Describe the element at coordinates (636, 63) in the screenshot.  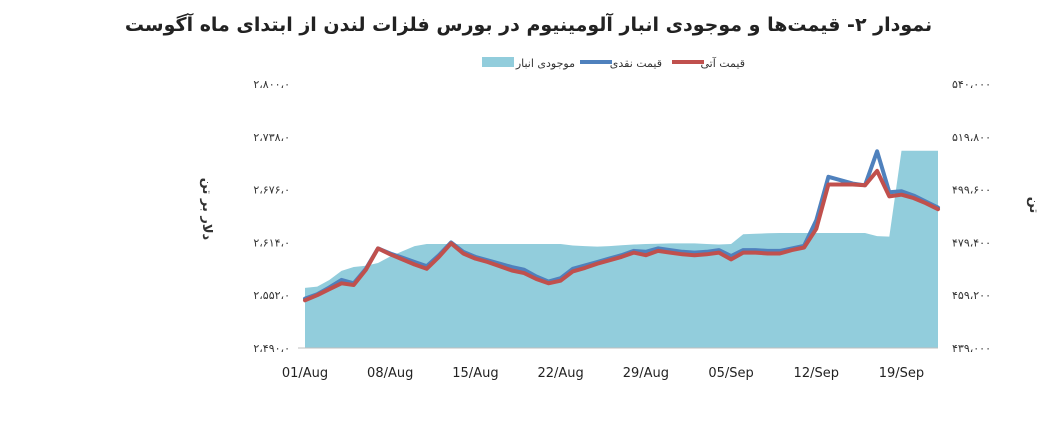
I see `legend-label-spot: قیمت نقدی` at that location.